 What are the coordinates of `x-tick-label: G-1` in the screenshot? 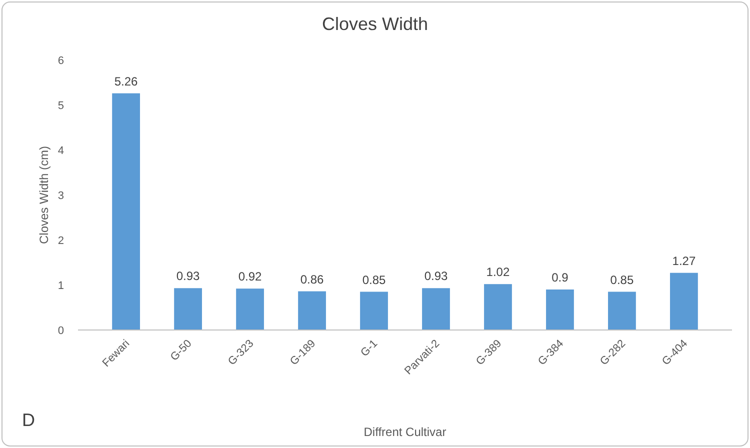 It's located at (369, 349).